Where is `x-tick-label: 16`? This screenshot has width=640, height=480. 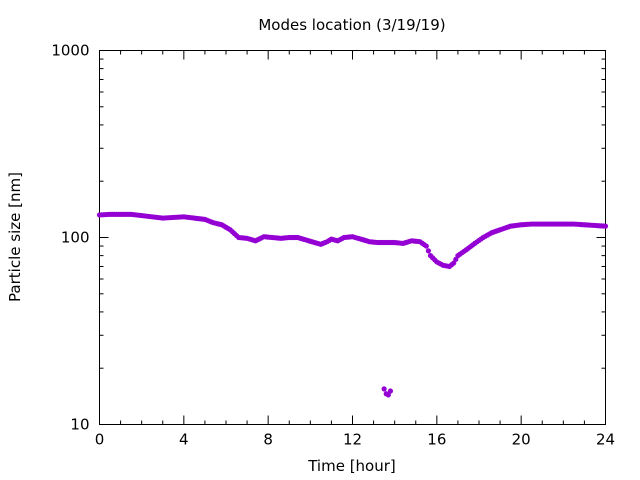 x-tick-label: 16 is located at coordinates (436, 440).